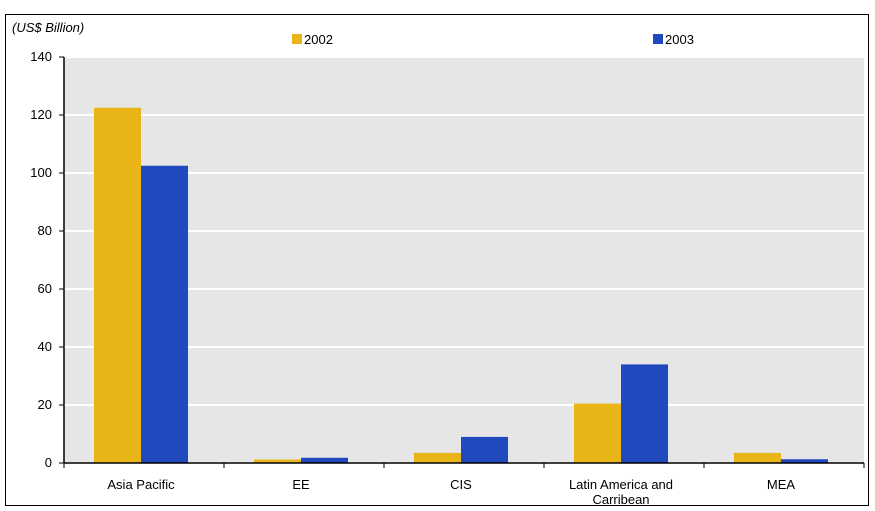  What do you see at coordinates (41, 259) in the screenshot?
I see `y-tick-labels: 0 20 40 60 80 100 120 140` at bounding box center [41, 259].